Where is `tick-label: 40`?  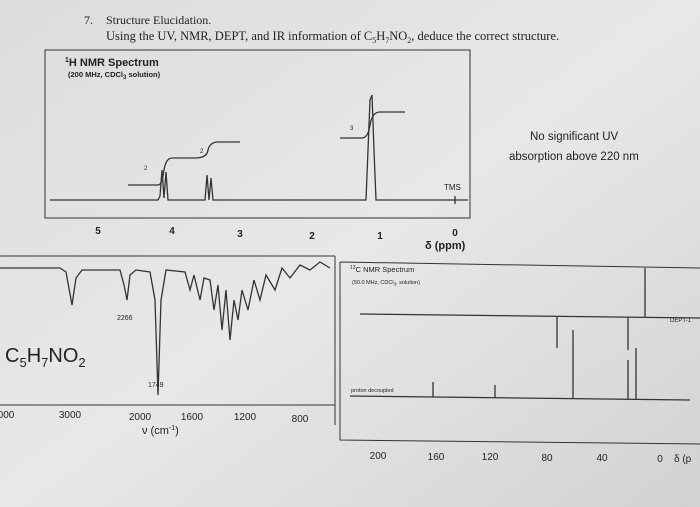 tick-label: 40 is located at coordinates (602, 458).